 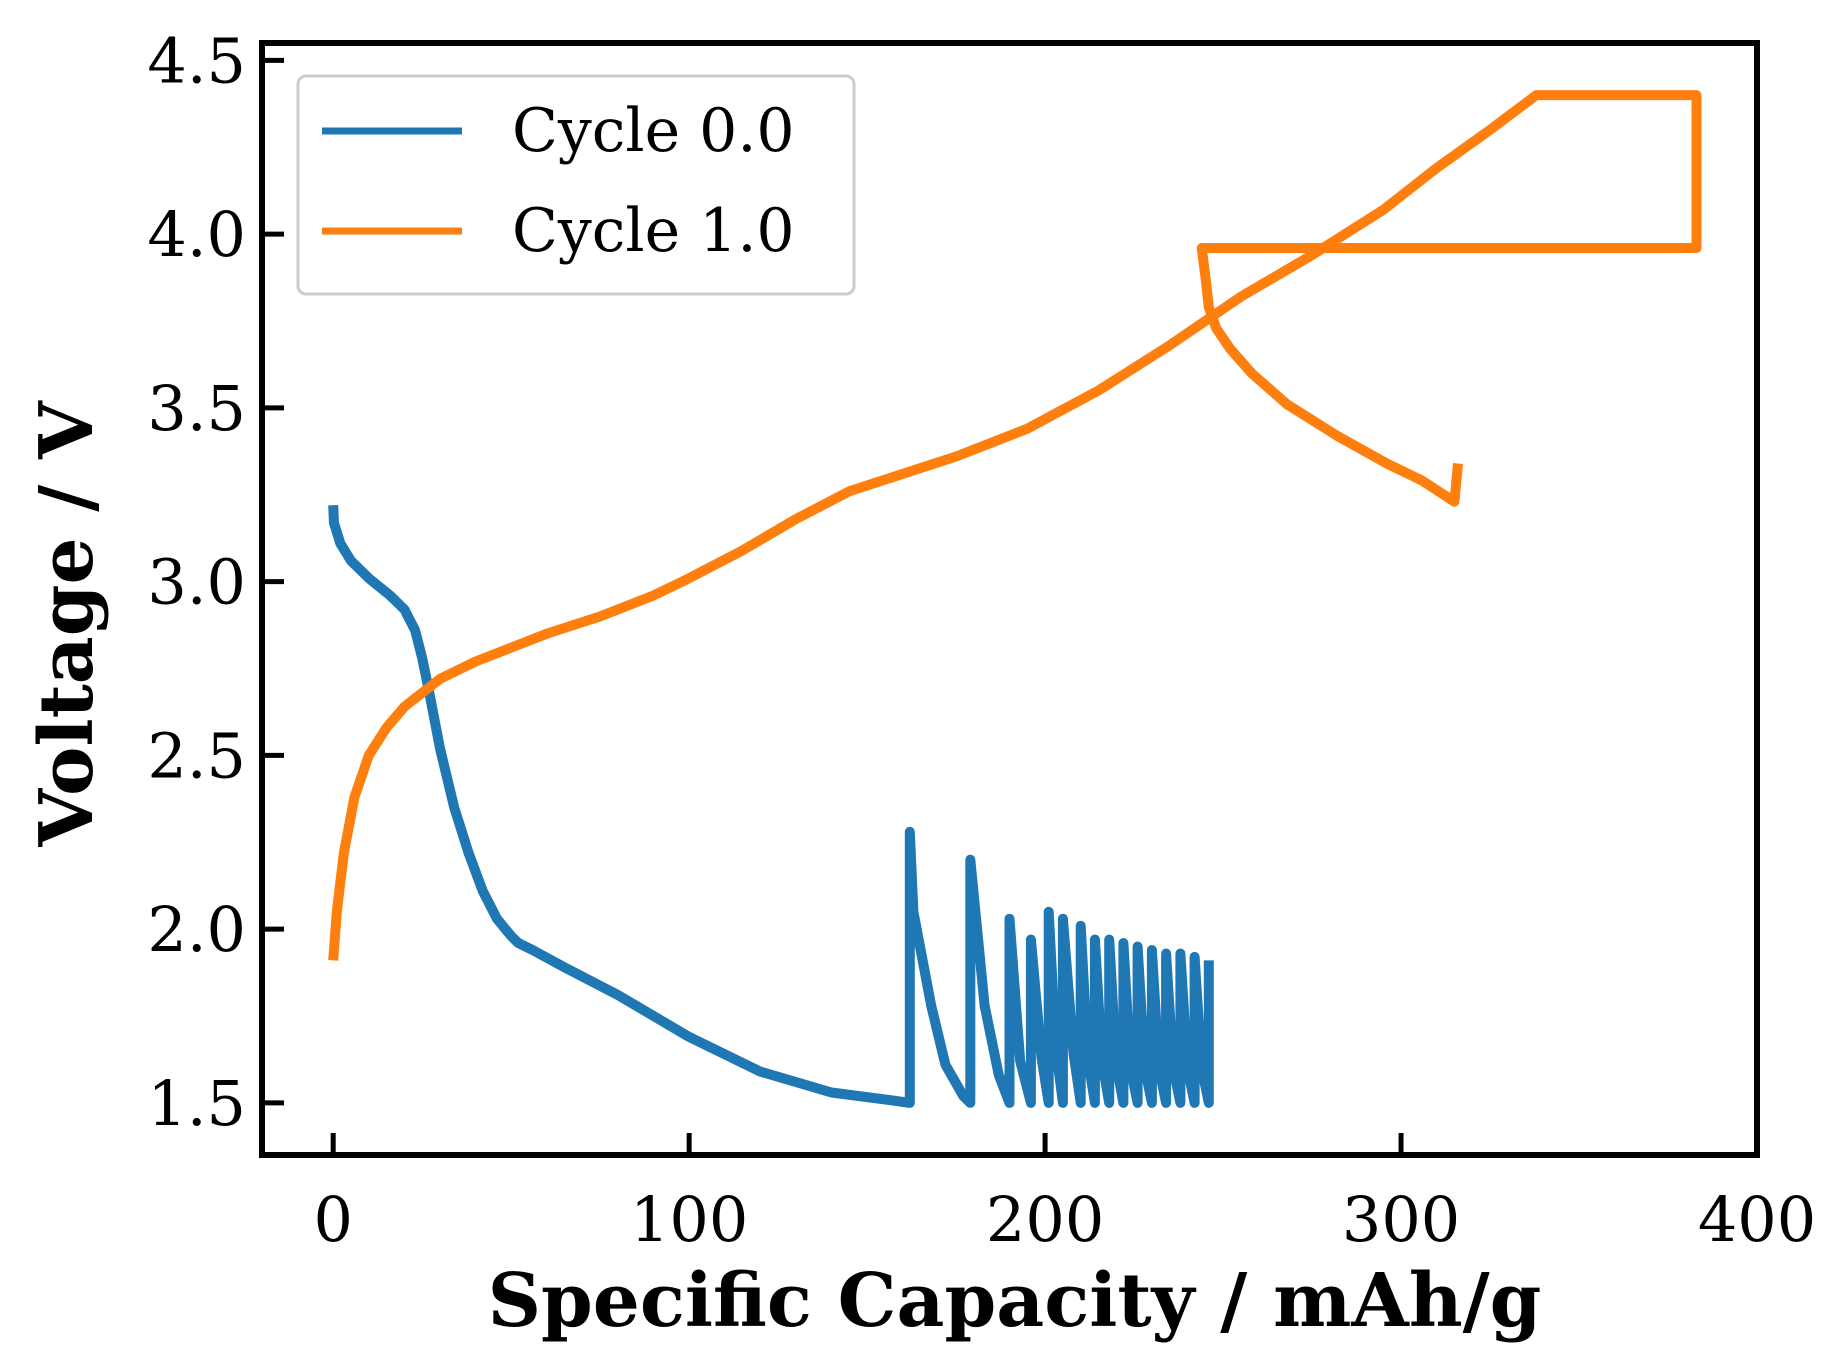 I want to click on legend-label-1: Cycle 0.0, so click(x=653, y=131).